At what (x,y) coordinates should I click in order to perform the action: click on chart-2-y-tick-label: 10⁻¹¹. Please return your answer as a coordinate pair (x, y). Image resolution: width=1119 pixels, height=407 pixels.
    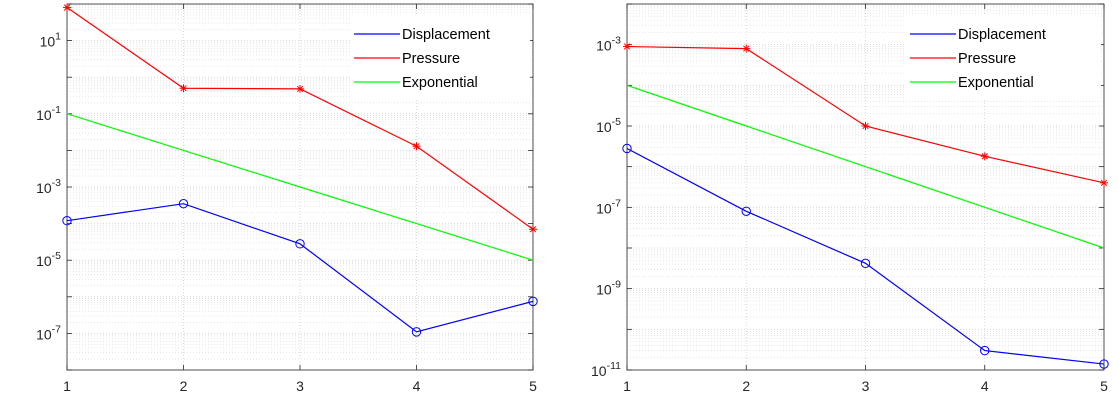
    Looking at the image, I should click on (606, 369).